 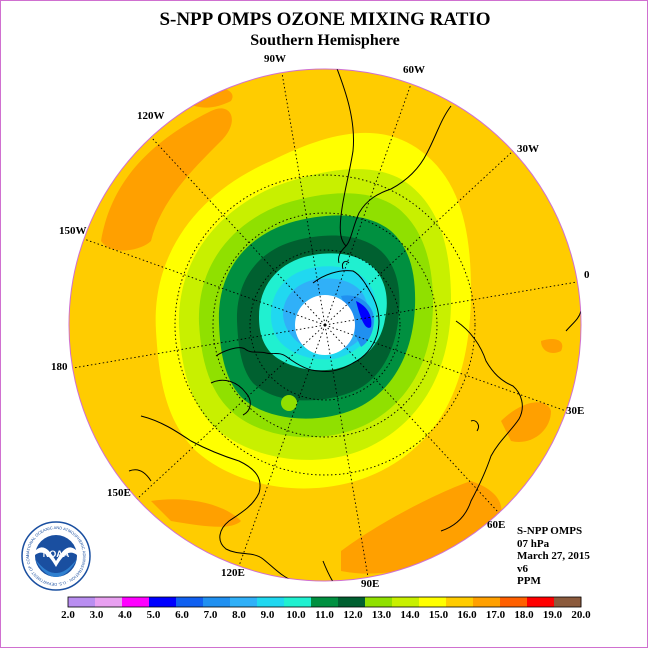 I want to click on colorbar-tick-label: 19.0, so click(x=552, y=615).